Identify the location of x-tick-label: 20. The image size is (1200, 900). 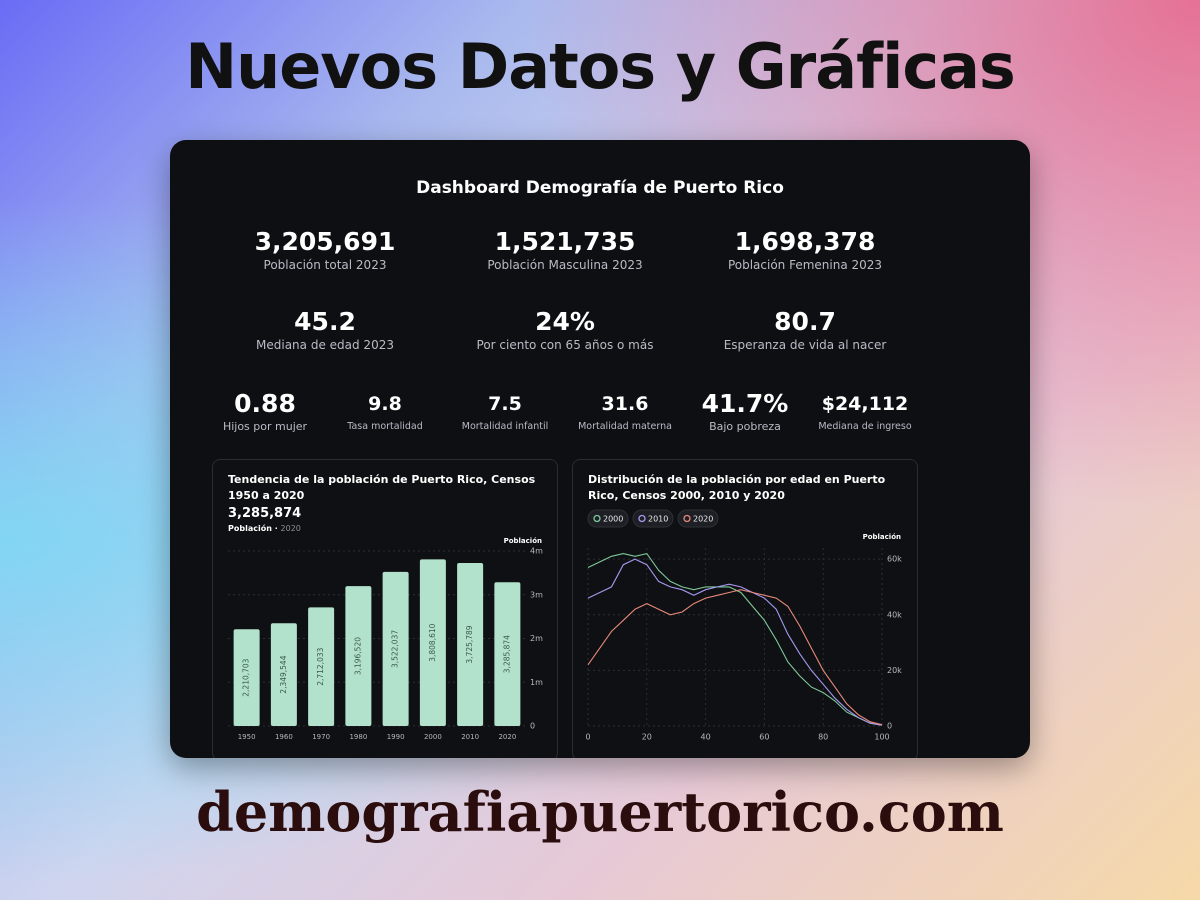
(647, 737).